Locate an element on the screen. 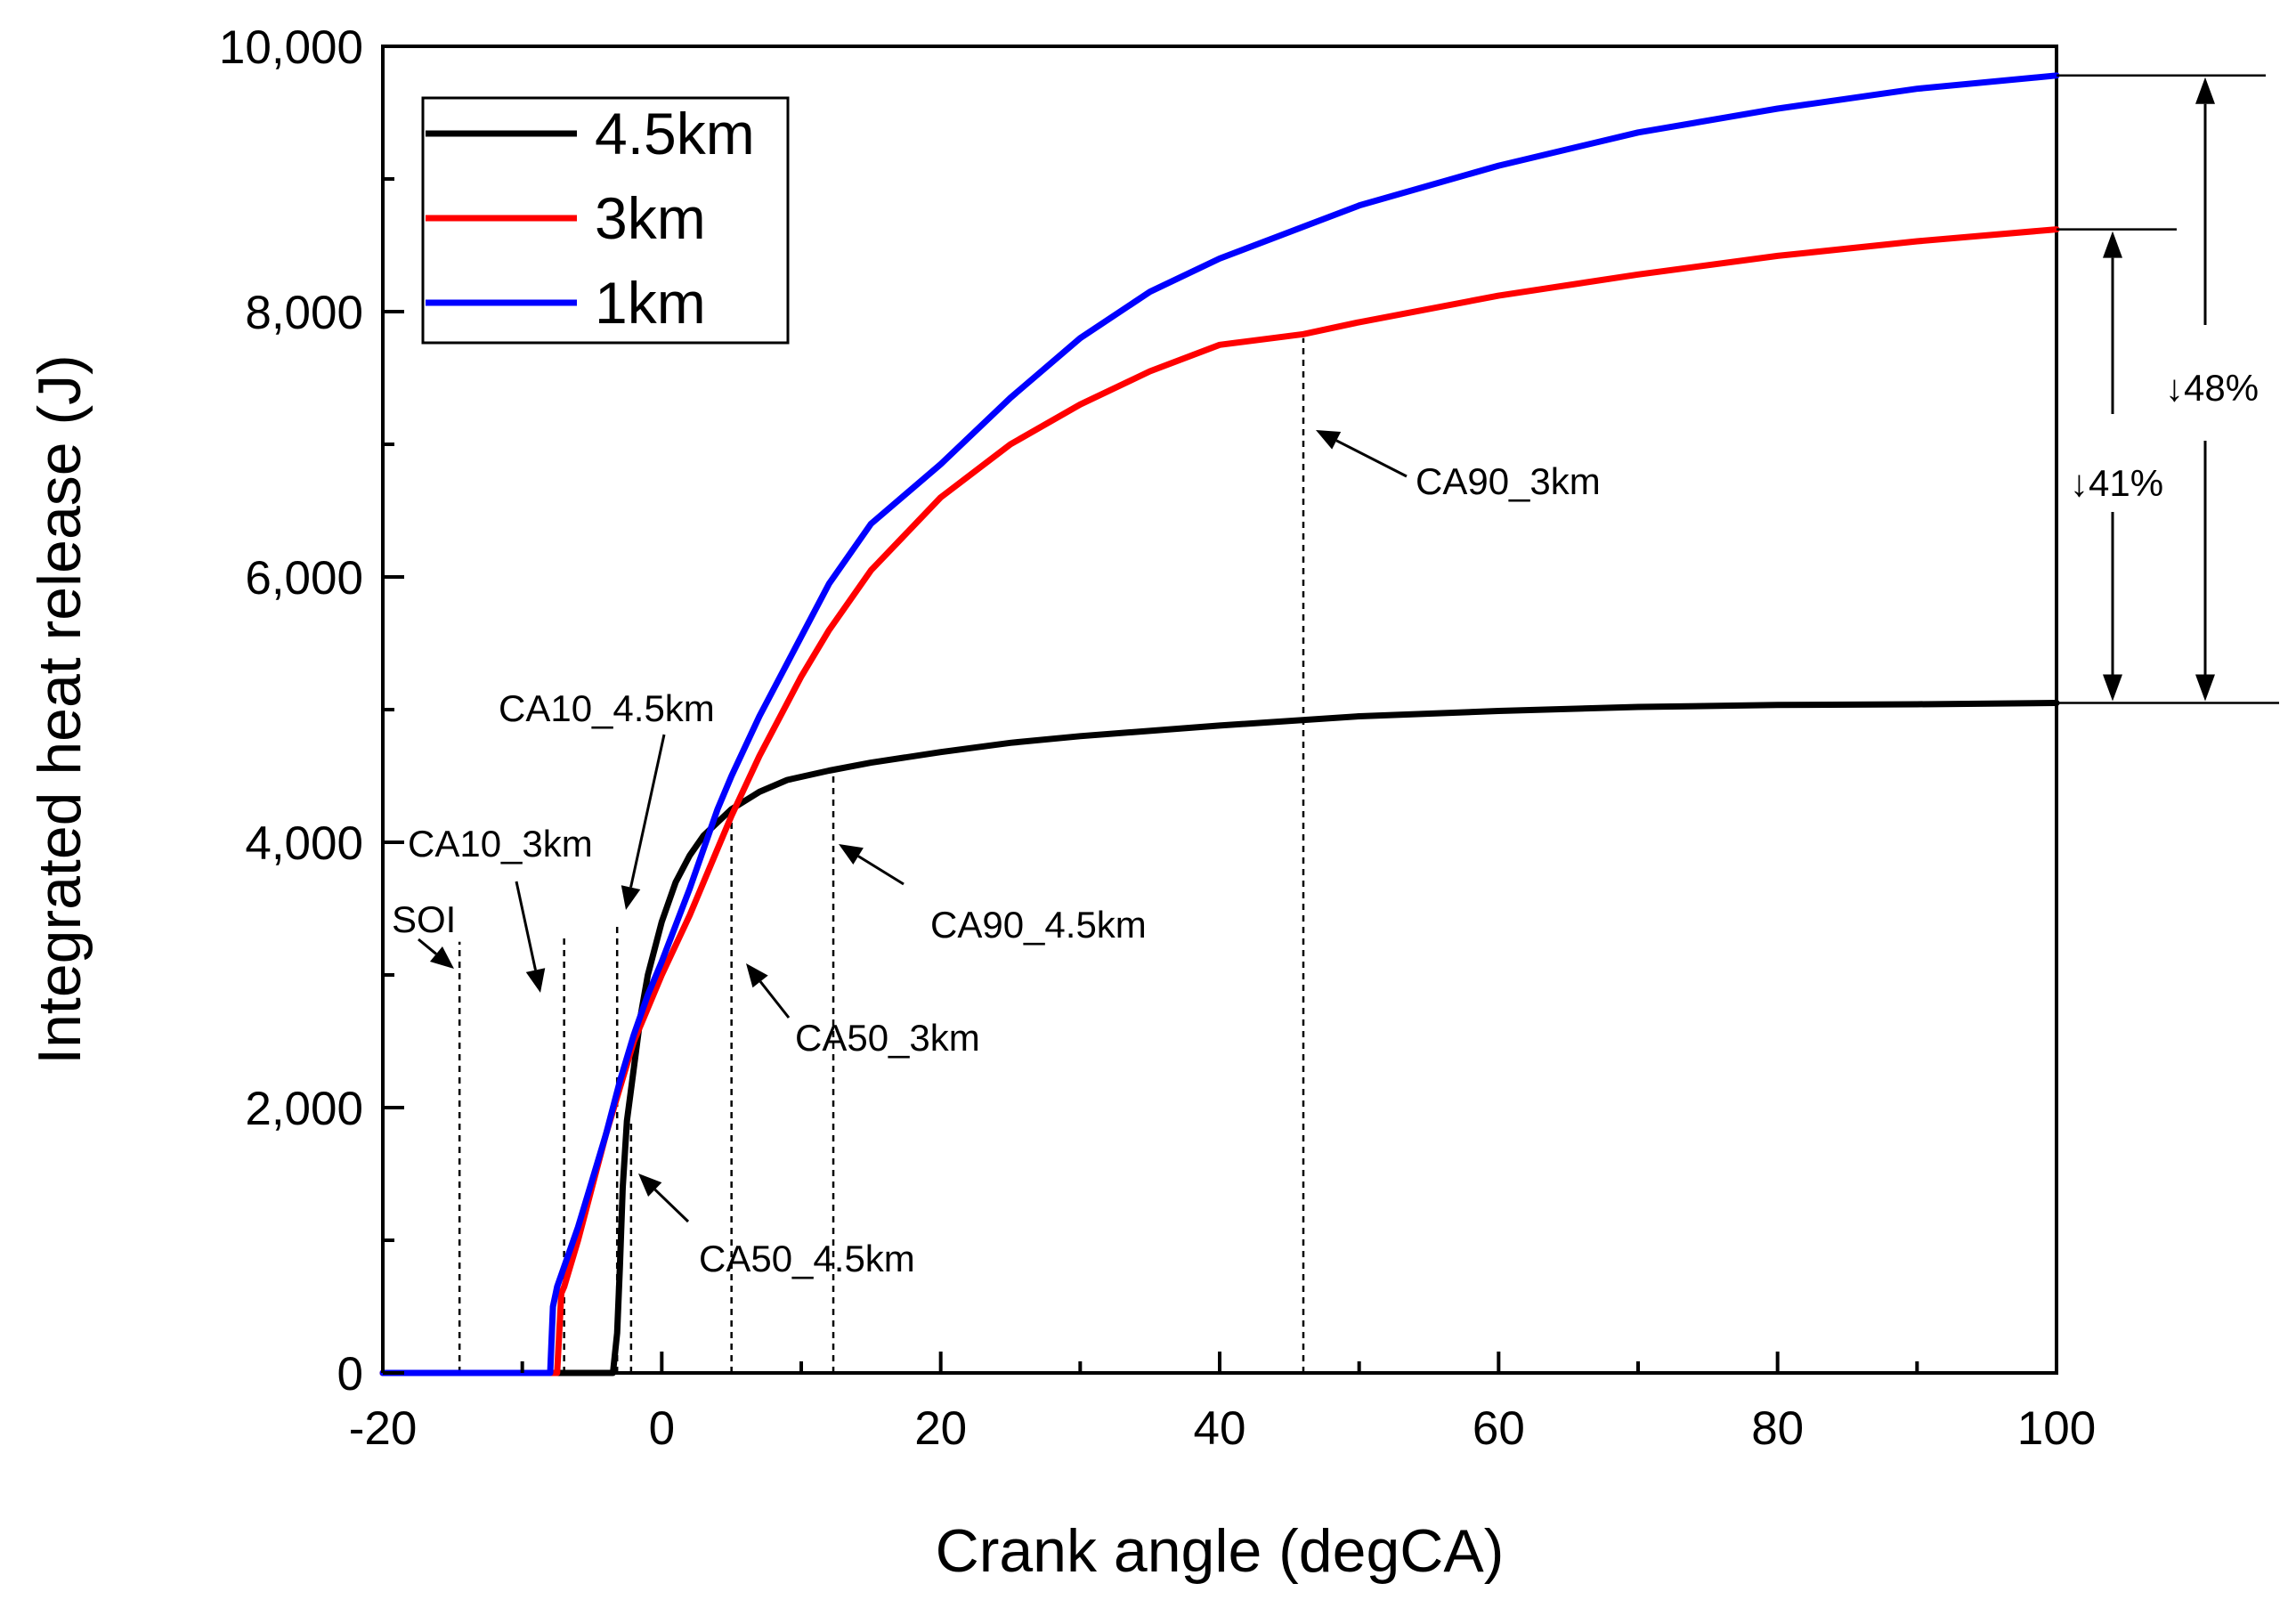 This screenshot has width=2296, height=1616. x-tick-label: 100 is located at coordinates (2056, 1428).